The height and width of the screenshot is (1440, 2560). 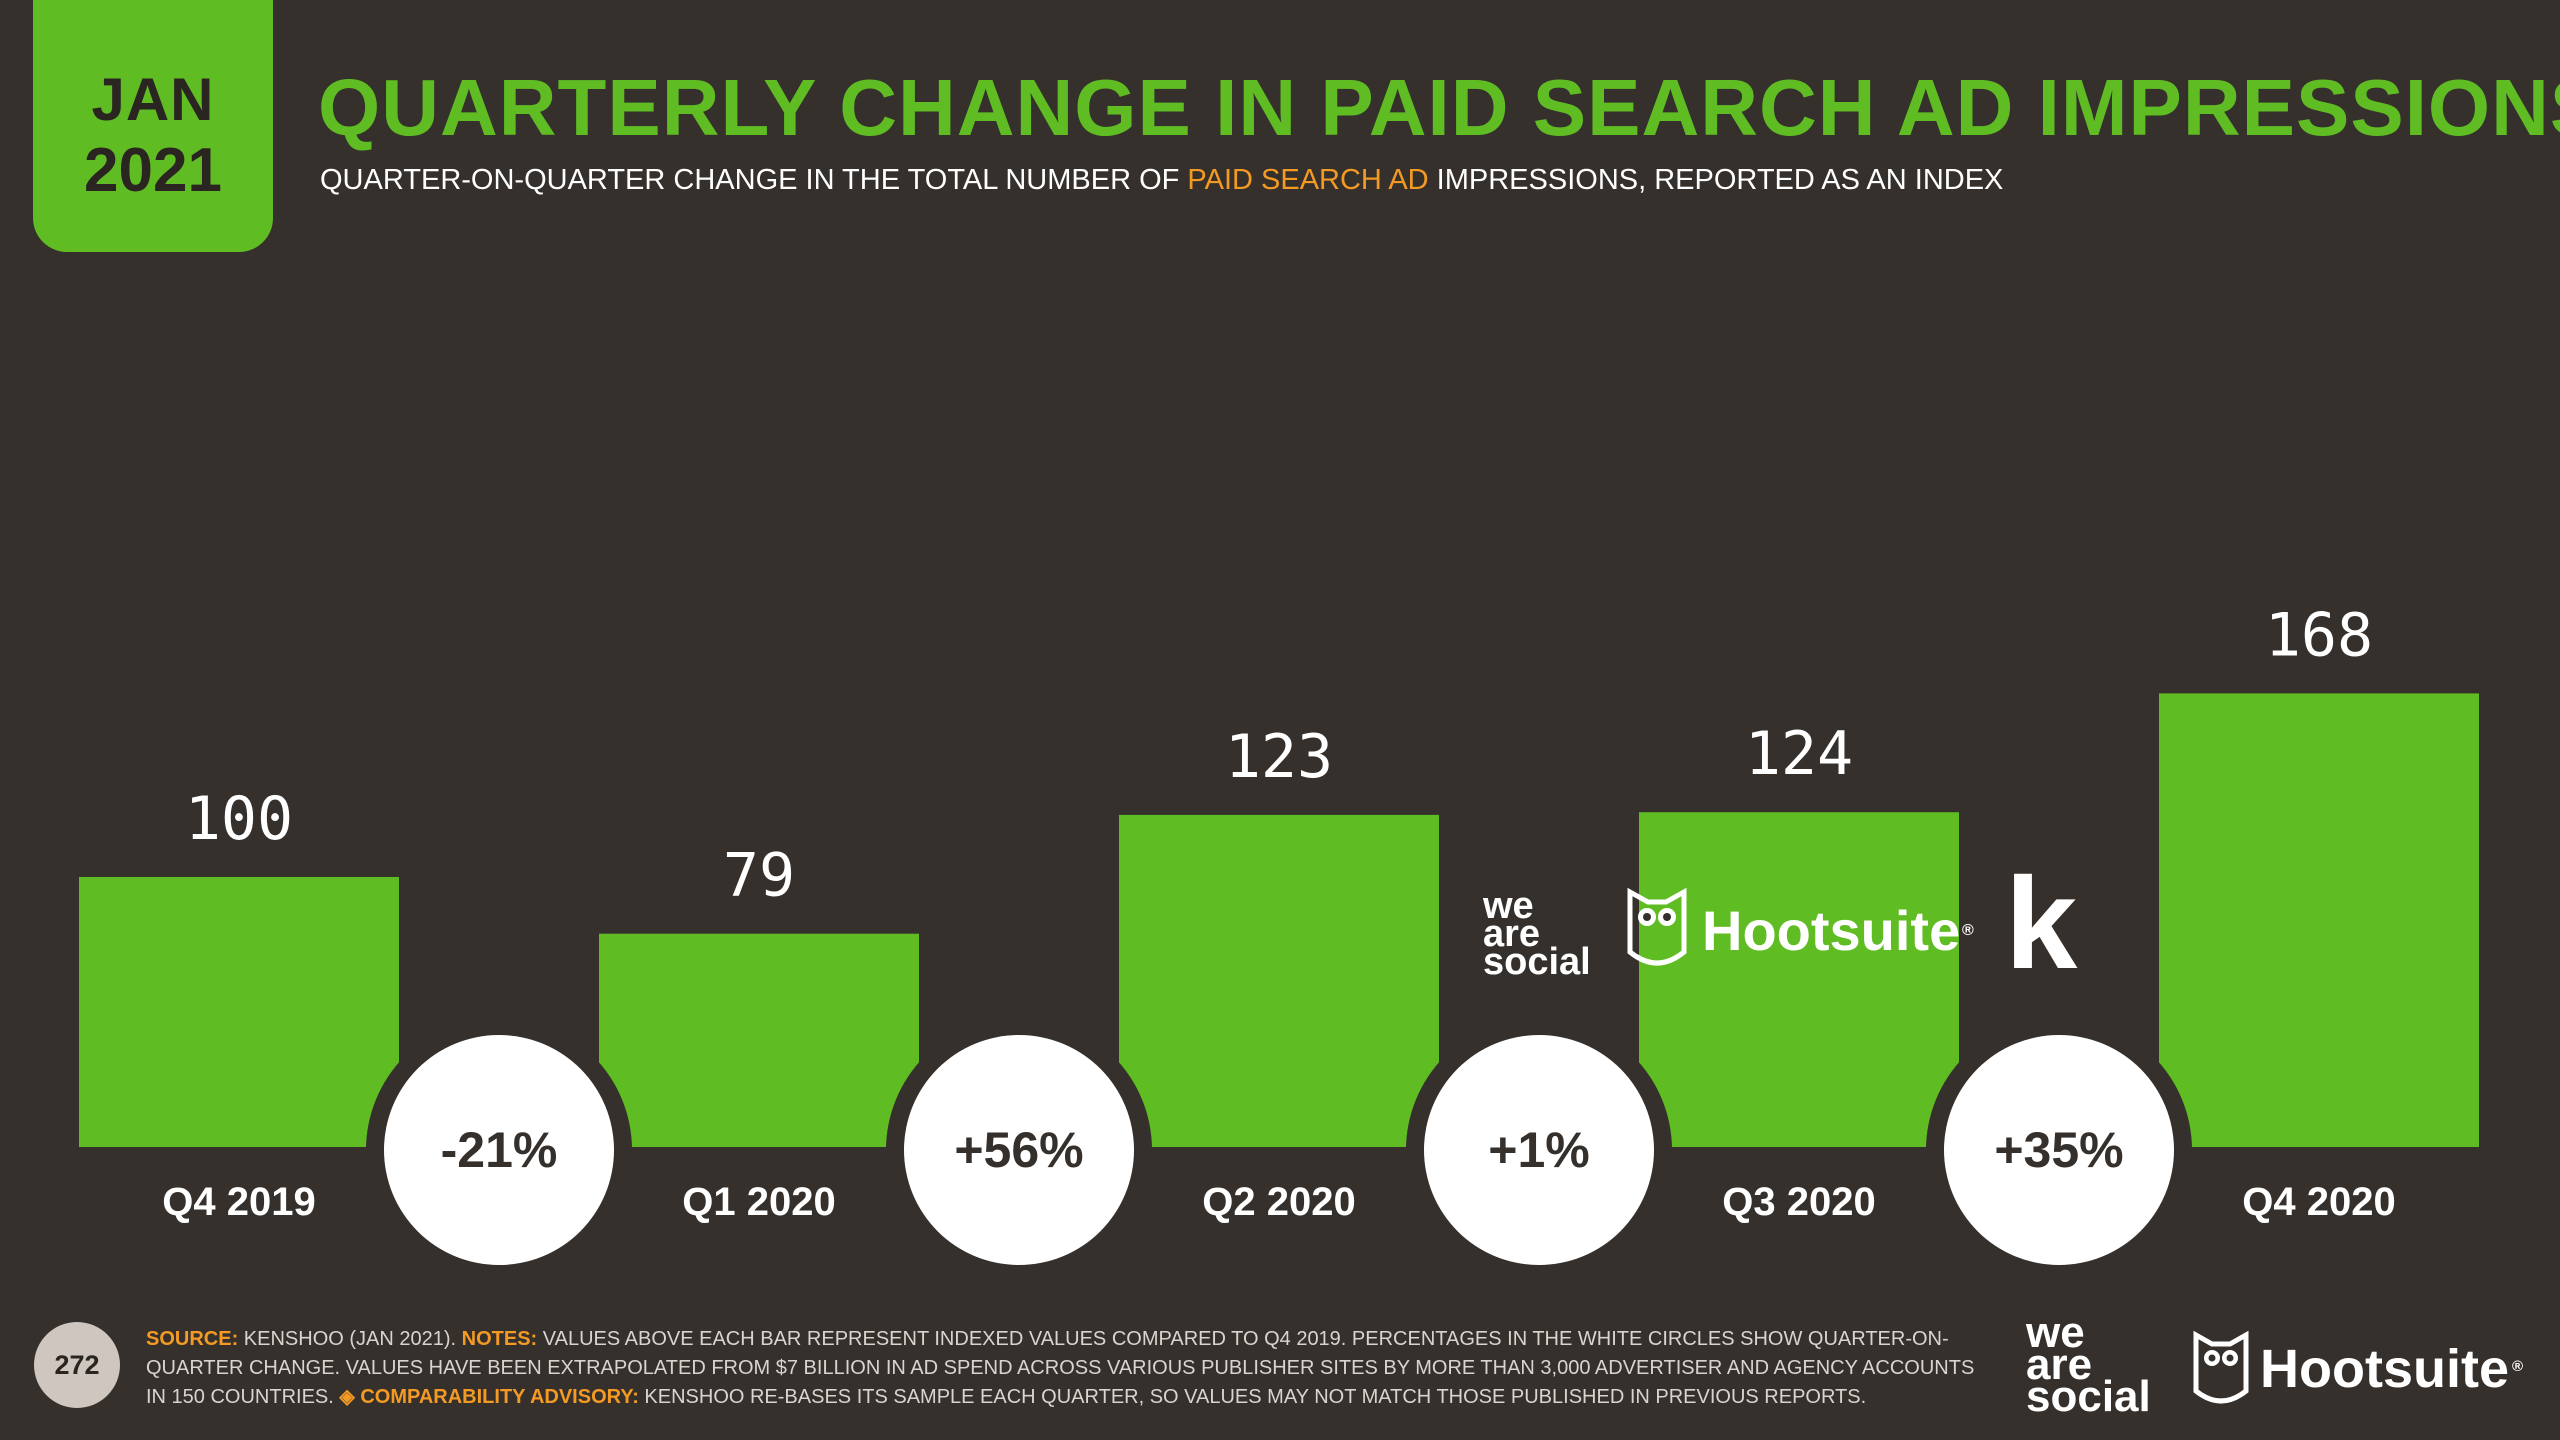 What do you see at coordinates (1537, 962) in the screenshot?
I see `was-line-3: social` at bounding box center [1537, 962].